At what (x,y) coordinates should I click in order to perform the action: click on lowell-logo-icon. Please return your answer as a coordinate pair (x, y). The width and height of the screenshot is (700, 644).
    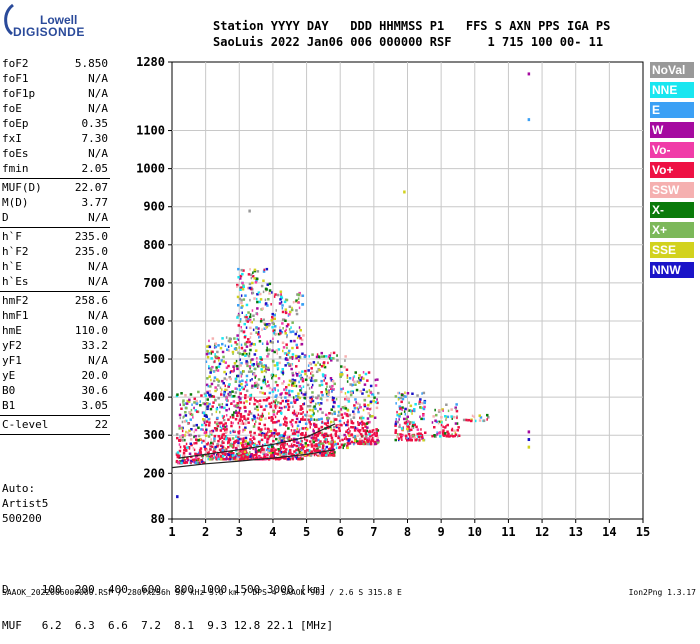
    Looking at the image, I should click on (9, 19).